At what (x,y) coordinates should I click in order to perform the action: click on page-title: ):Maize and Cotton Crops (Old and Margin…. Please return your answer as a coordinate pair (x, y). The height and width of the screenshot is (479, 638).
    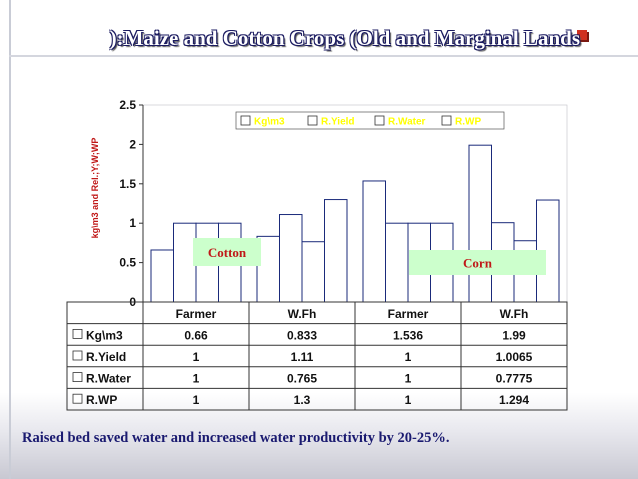
    Looking at the image, I should click on (344, 38).